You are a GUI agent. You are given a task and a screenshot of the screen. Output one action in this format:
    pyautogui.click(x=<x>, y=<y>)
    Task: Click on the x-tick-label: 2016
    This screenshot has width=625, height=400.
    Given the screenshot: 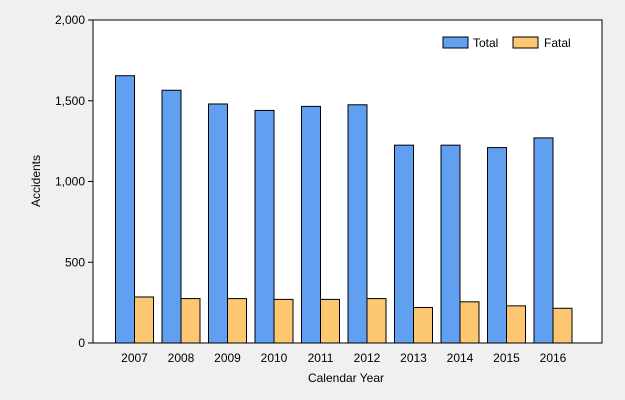 What is the action you would take?
    pyautogui.click(x=553, y=358)
    